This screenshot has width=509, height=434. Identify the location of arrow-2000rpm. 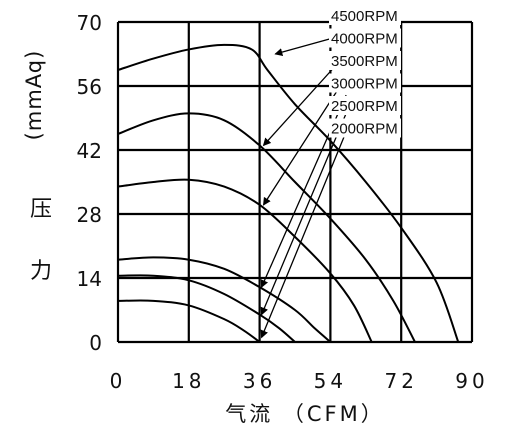
(303, 235).